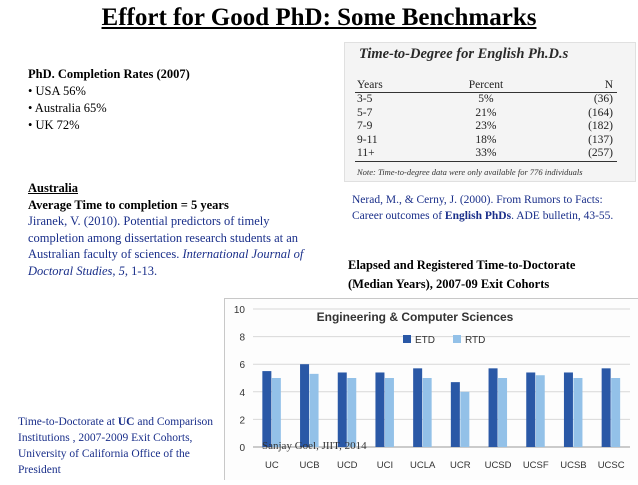 The height and width of the screenshot is (485, 638). I want to click on jiranek-sep: ,, so click(115, 270).